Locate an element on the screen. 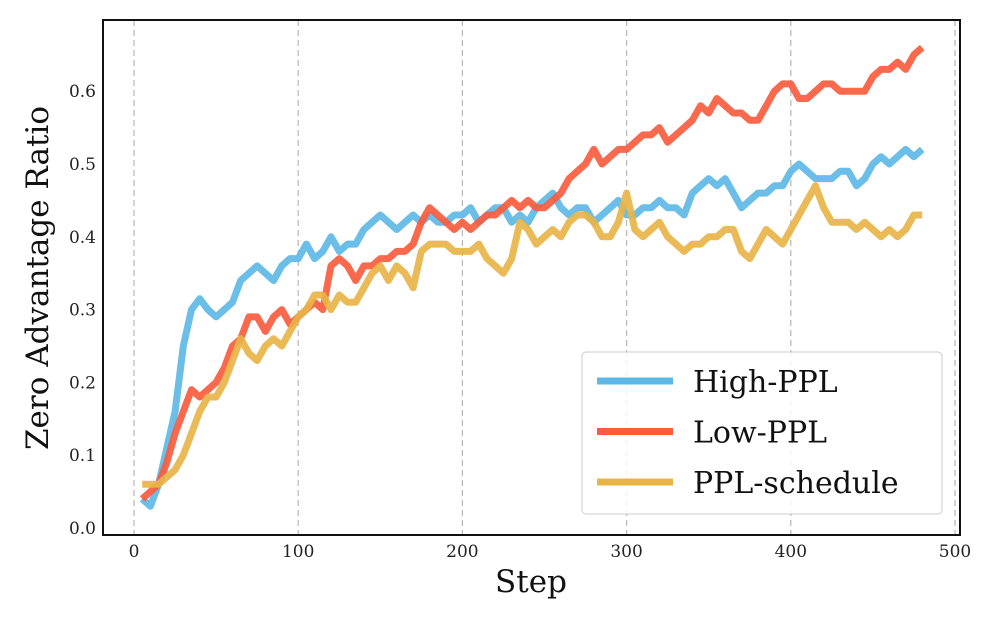  x-ticks: 0 100 200 300 400 500 is located at coordinates (550, 552).